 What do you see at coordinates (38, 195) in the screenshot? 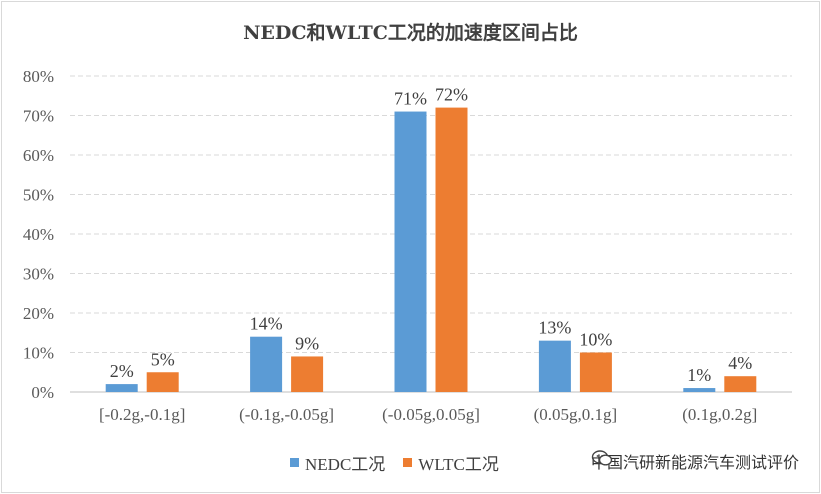
I see `y-tick-label: 50%` at bounding box center [38, 195].